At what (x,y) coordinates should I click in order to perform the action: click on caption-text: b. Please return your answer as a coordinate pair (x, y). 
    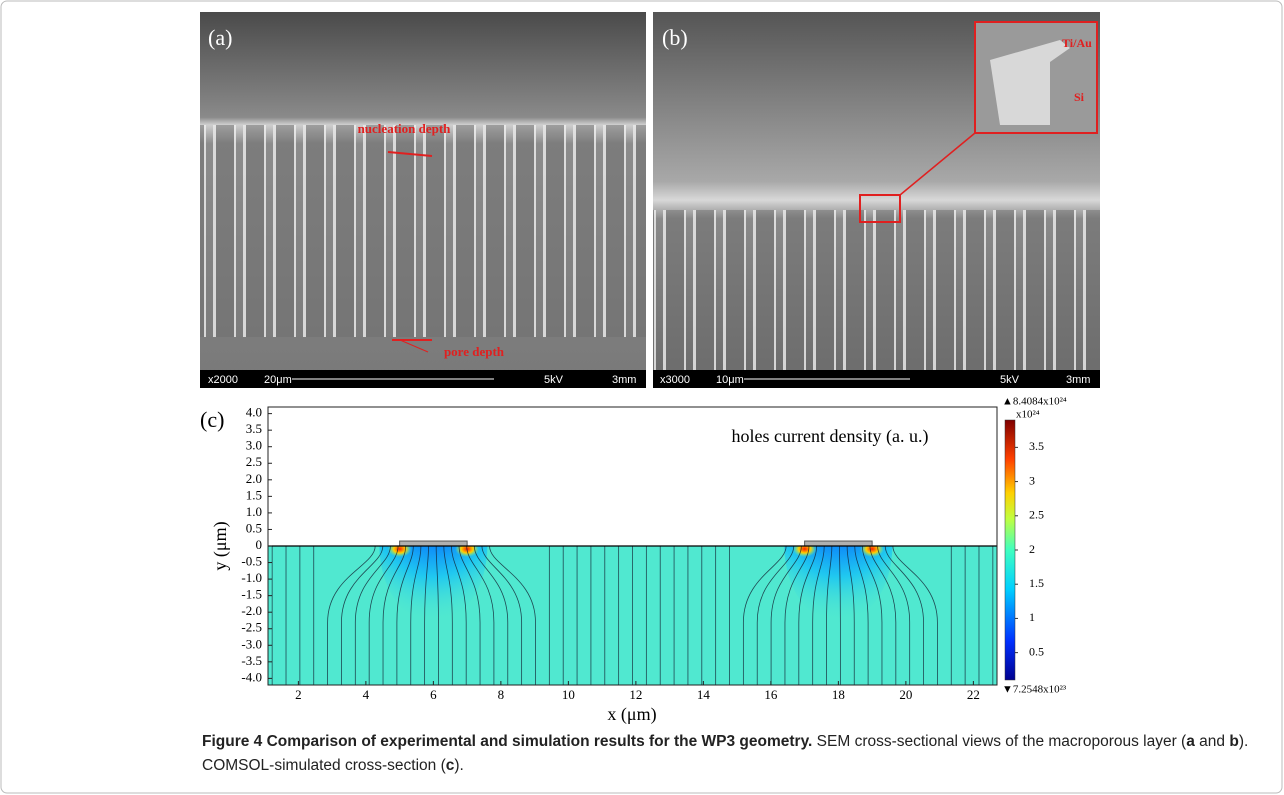
    Looking at the image, I should click on (1234, 741).